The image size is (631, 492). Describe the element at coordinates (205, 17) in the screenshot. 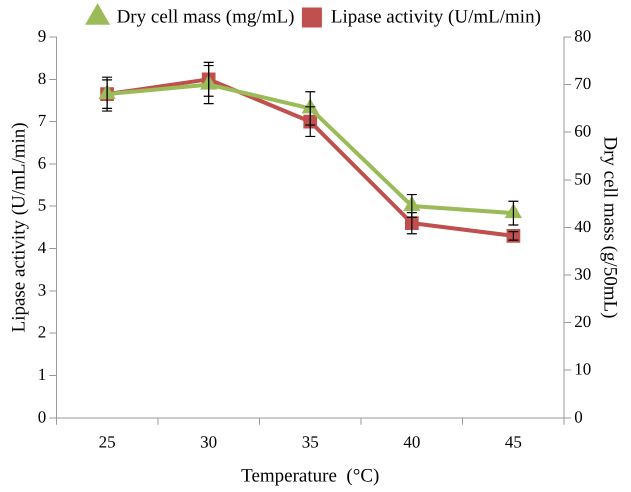

I see `legend-label: Dry cell mass (mg/mL)` at that location.